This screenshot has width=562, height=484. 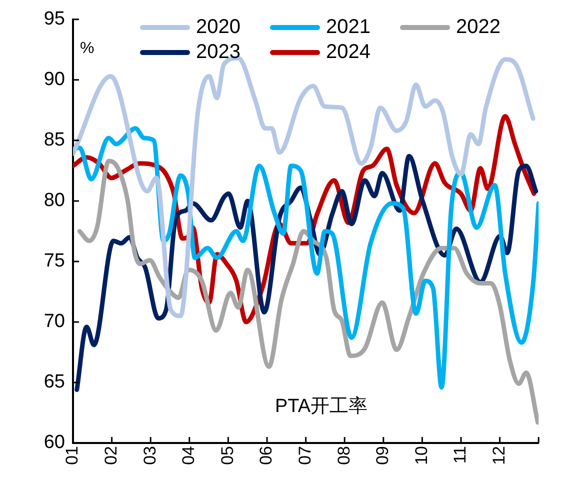 I want to click on x-tick-label: 10, so click(x=421, y=455).